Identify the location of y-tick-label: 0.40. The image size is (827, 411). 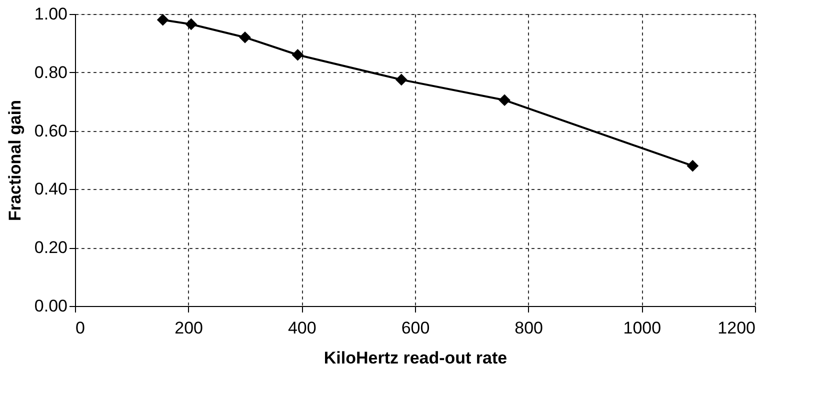
(51, 189).